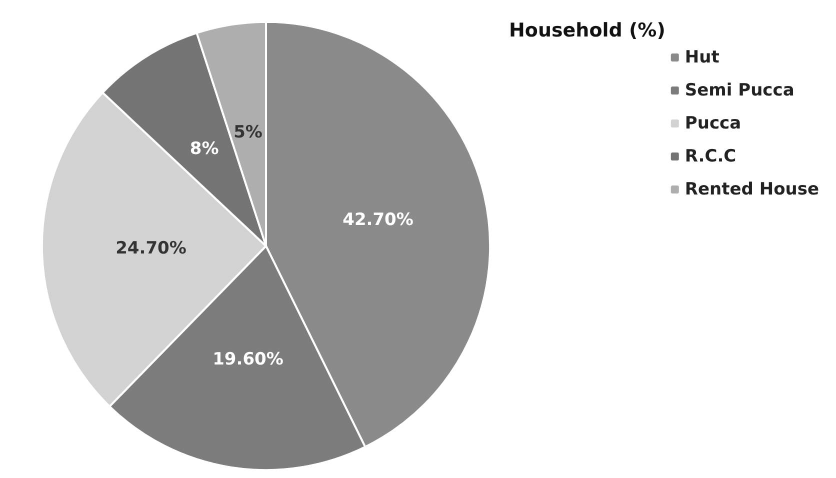 The image size is (836, 478). I want to click on legend-label: Rented House, so click(751, 190).